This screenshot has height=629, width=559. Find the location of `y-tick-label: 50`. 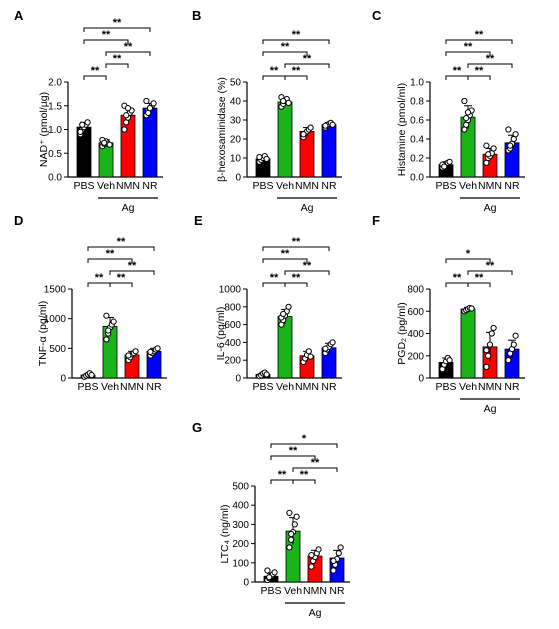

y-tick-label: 50 is located at coordinates (236, 83).